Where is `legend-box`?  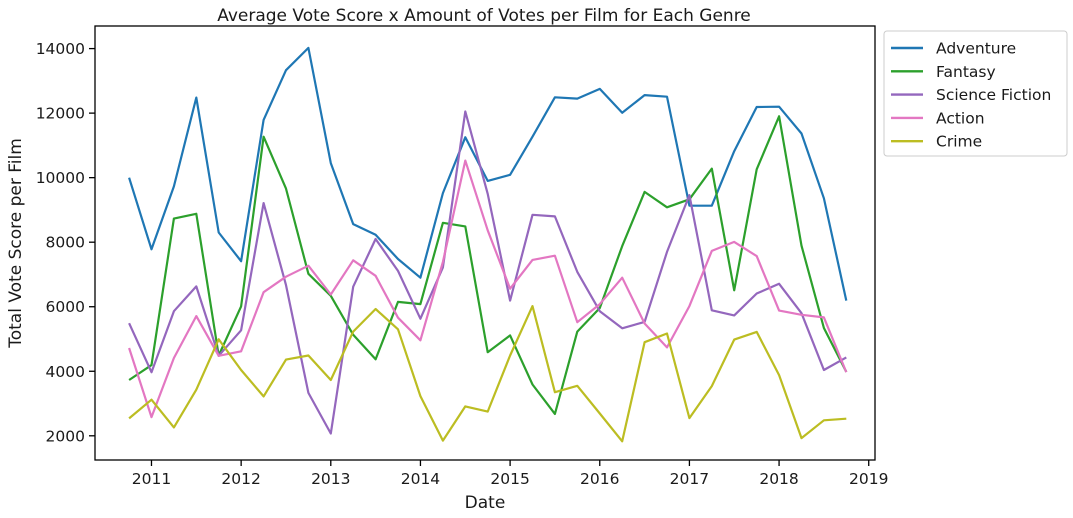 legend-box is located at coordinates (975, 93).